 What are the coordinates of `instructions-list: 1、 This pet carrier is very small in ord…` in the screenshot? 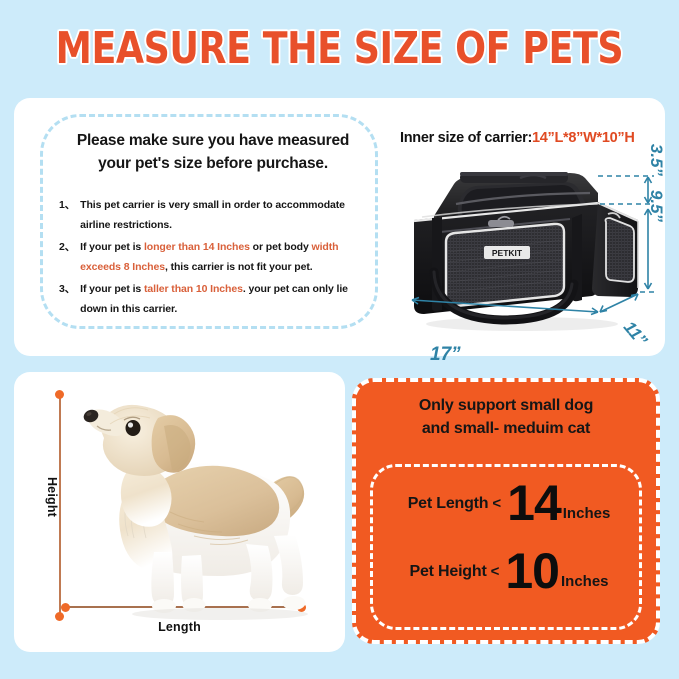 It's located at (215, 258).